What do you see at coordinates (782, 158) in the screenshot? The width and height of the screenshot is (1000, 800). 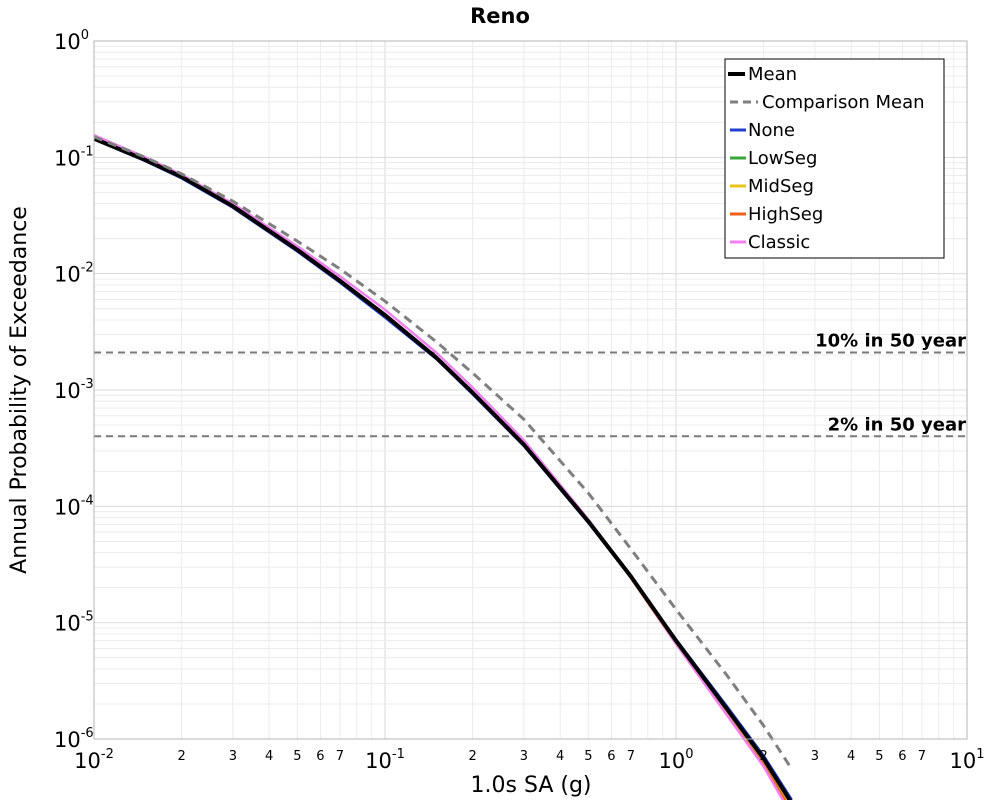 I see `legend-entry-label: LowSeg` at bounding box center [782, 158].